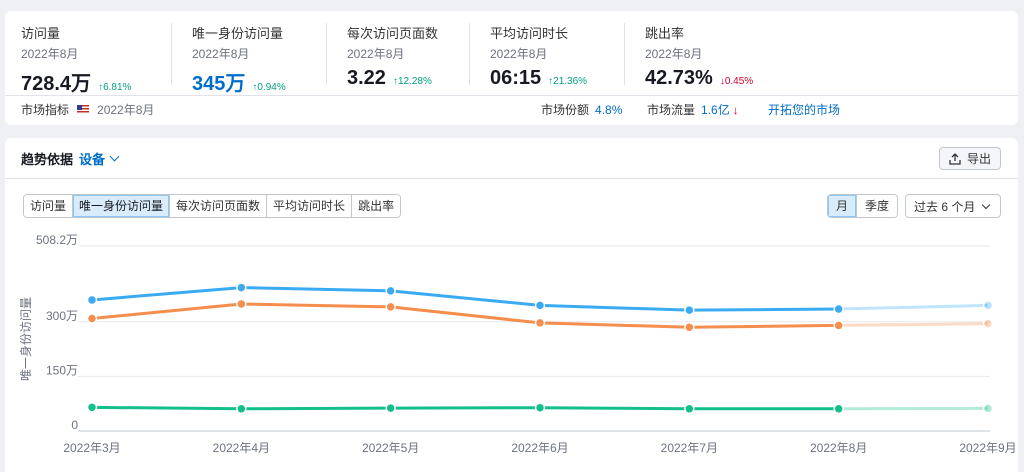 This screenshot has height=472, width=1024. What do you see at coordinates (218, 206) in the screenshot?
I see `tab-pages-per-visit: 每次访问页面数` at bounding box center [218, 206].